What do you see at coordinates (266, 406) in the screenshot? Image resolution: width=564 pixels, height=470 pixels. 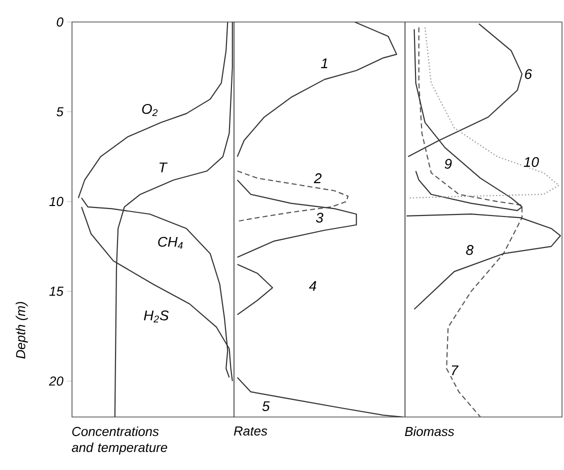 I see `series-label: 5` at bounding box center [266, 406].